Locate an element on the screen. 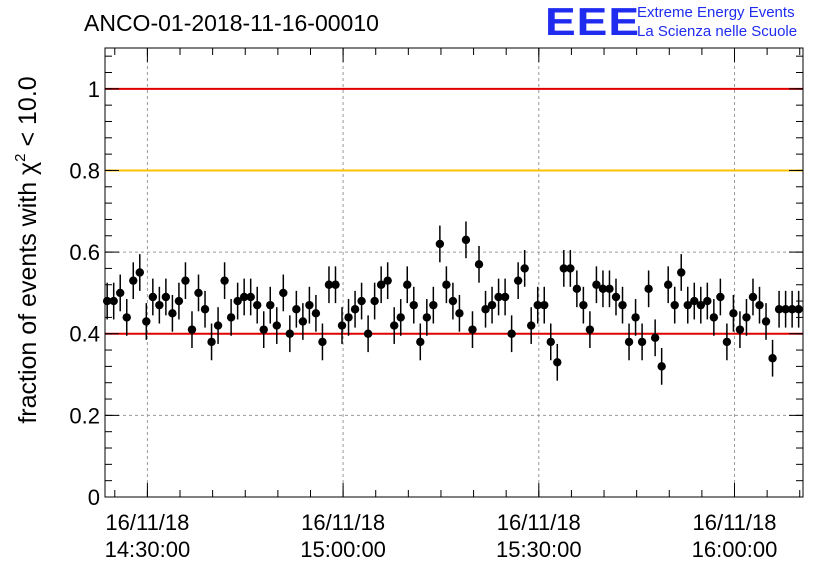 The width and height of the screenshot is (836, 572). x-tick-label-date: 16/11/18 is located at coordinates (147, 522).